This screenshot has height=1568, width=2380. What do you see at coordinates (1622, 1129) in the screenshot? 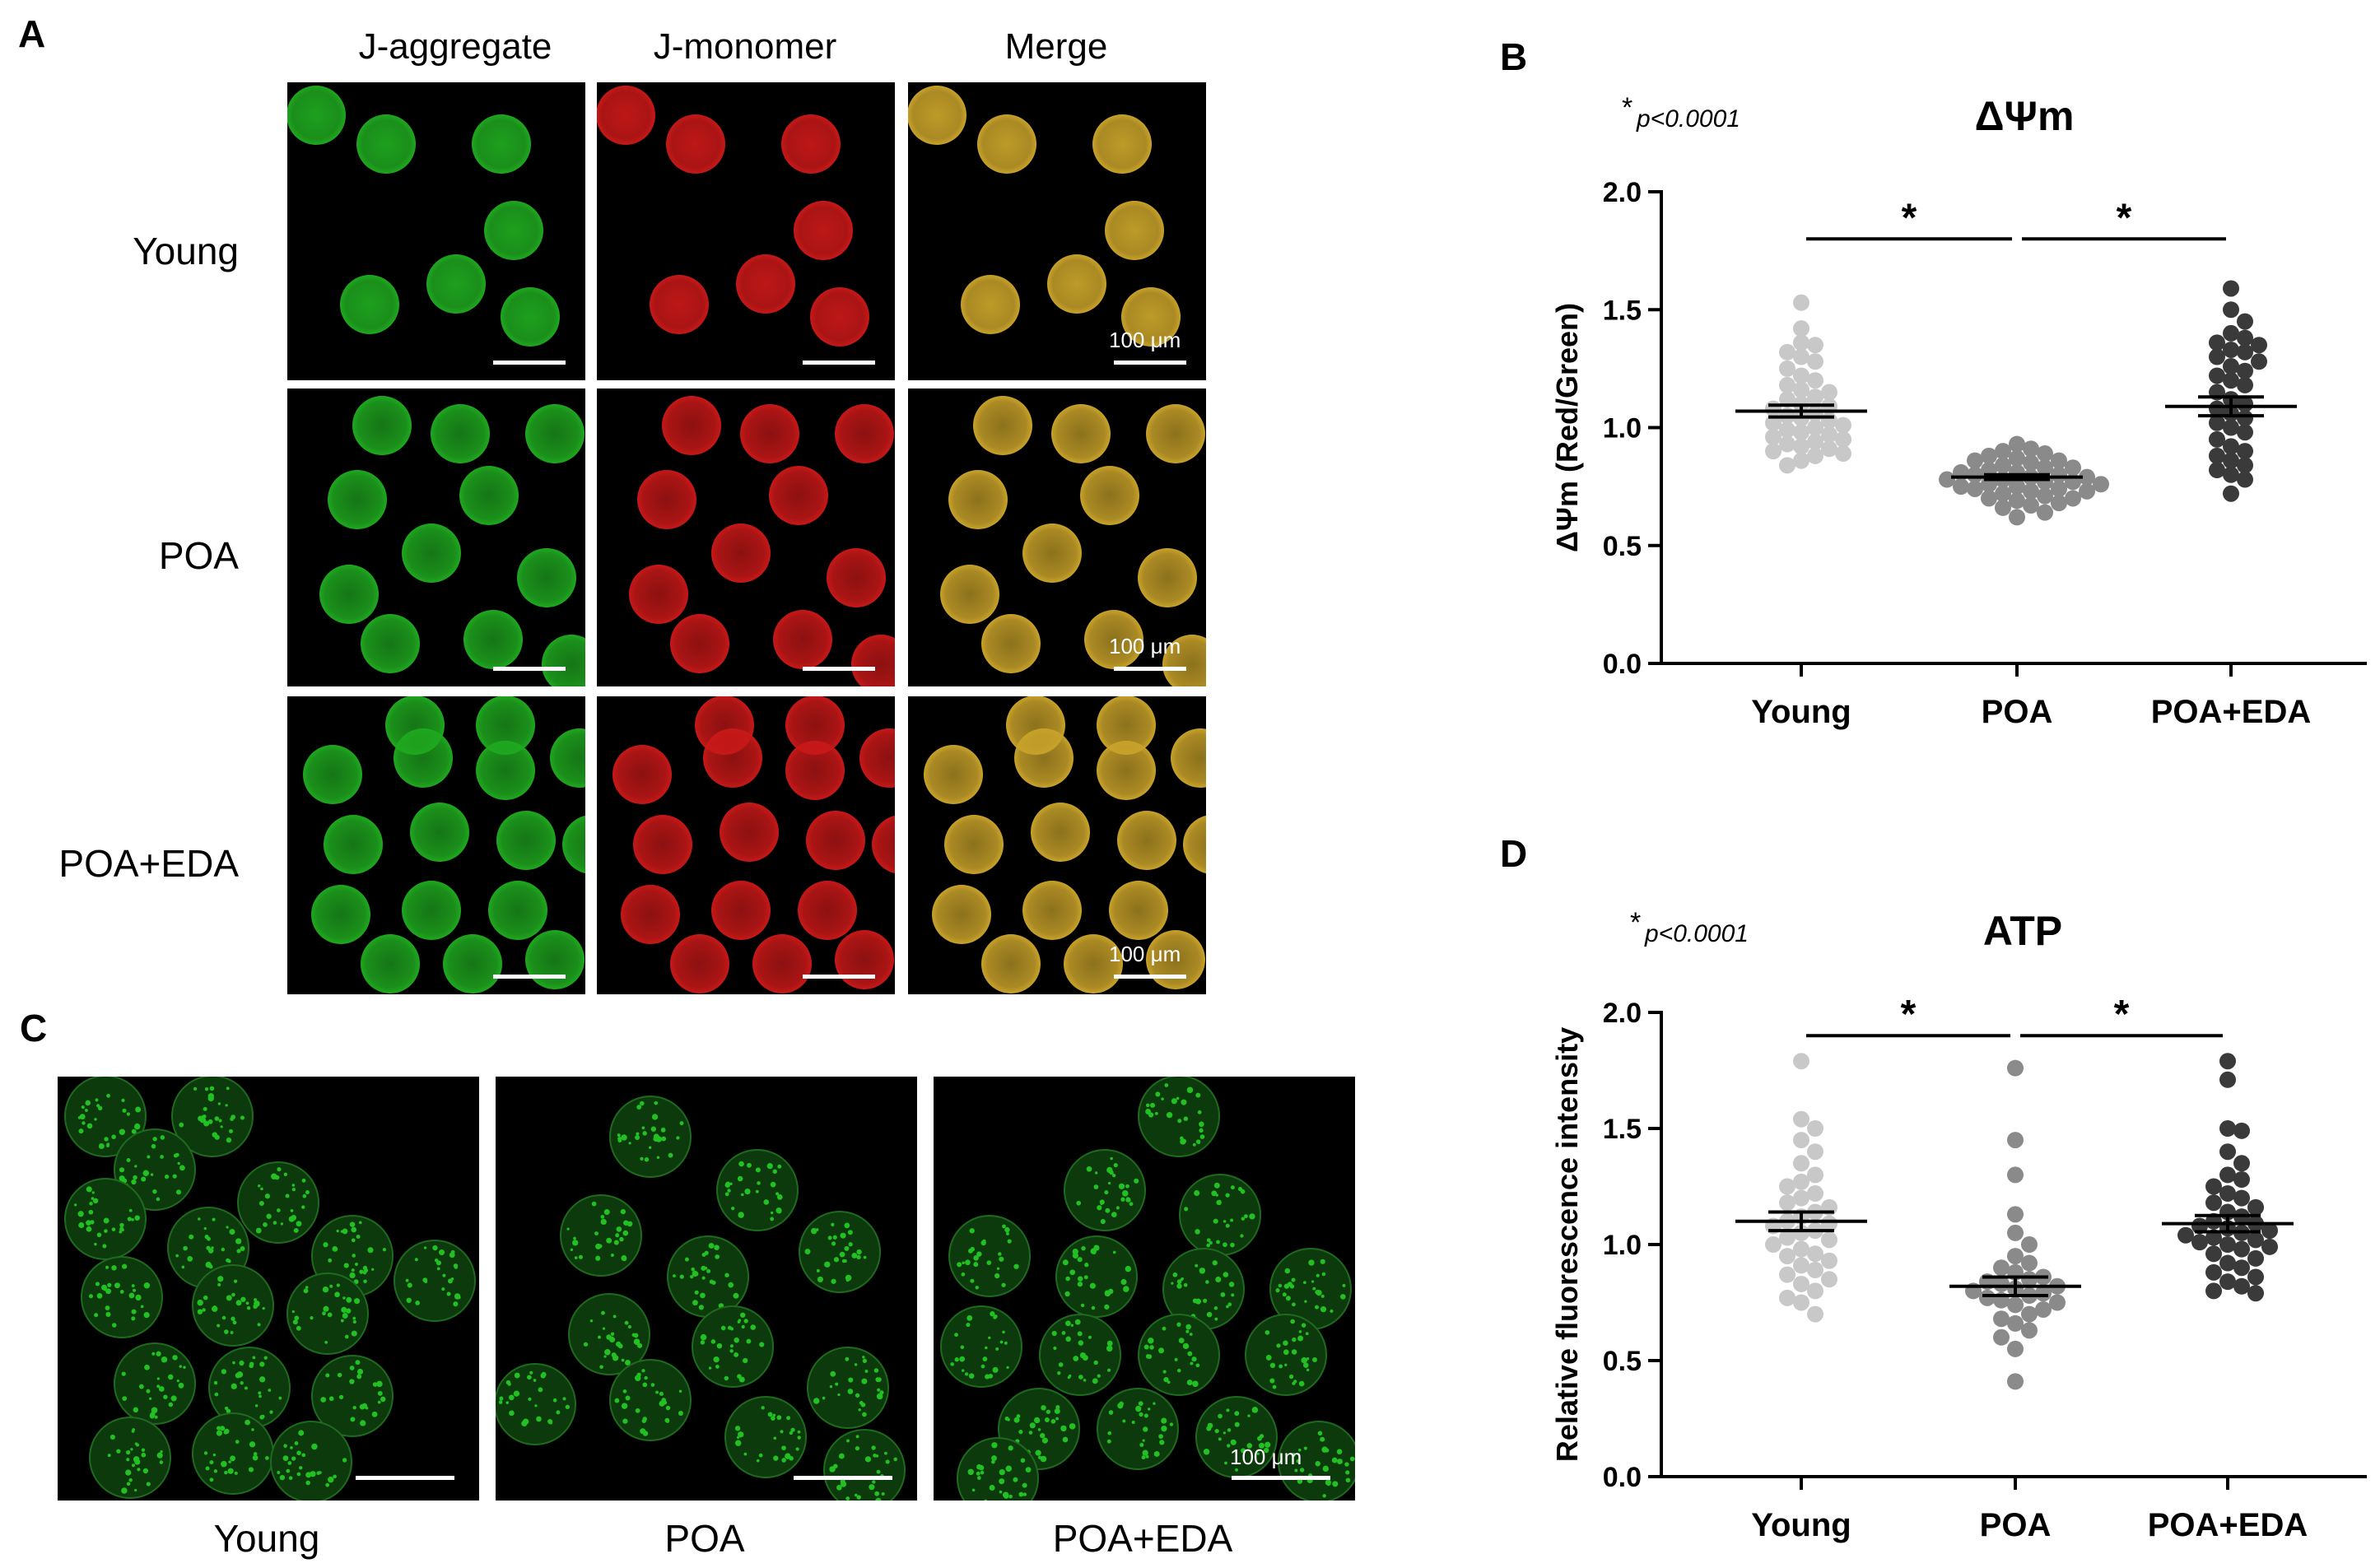
I see `y-tick-label: 1.5` at bounding box center [1622, 1129].